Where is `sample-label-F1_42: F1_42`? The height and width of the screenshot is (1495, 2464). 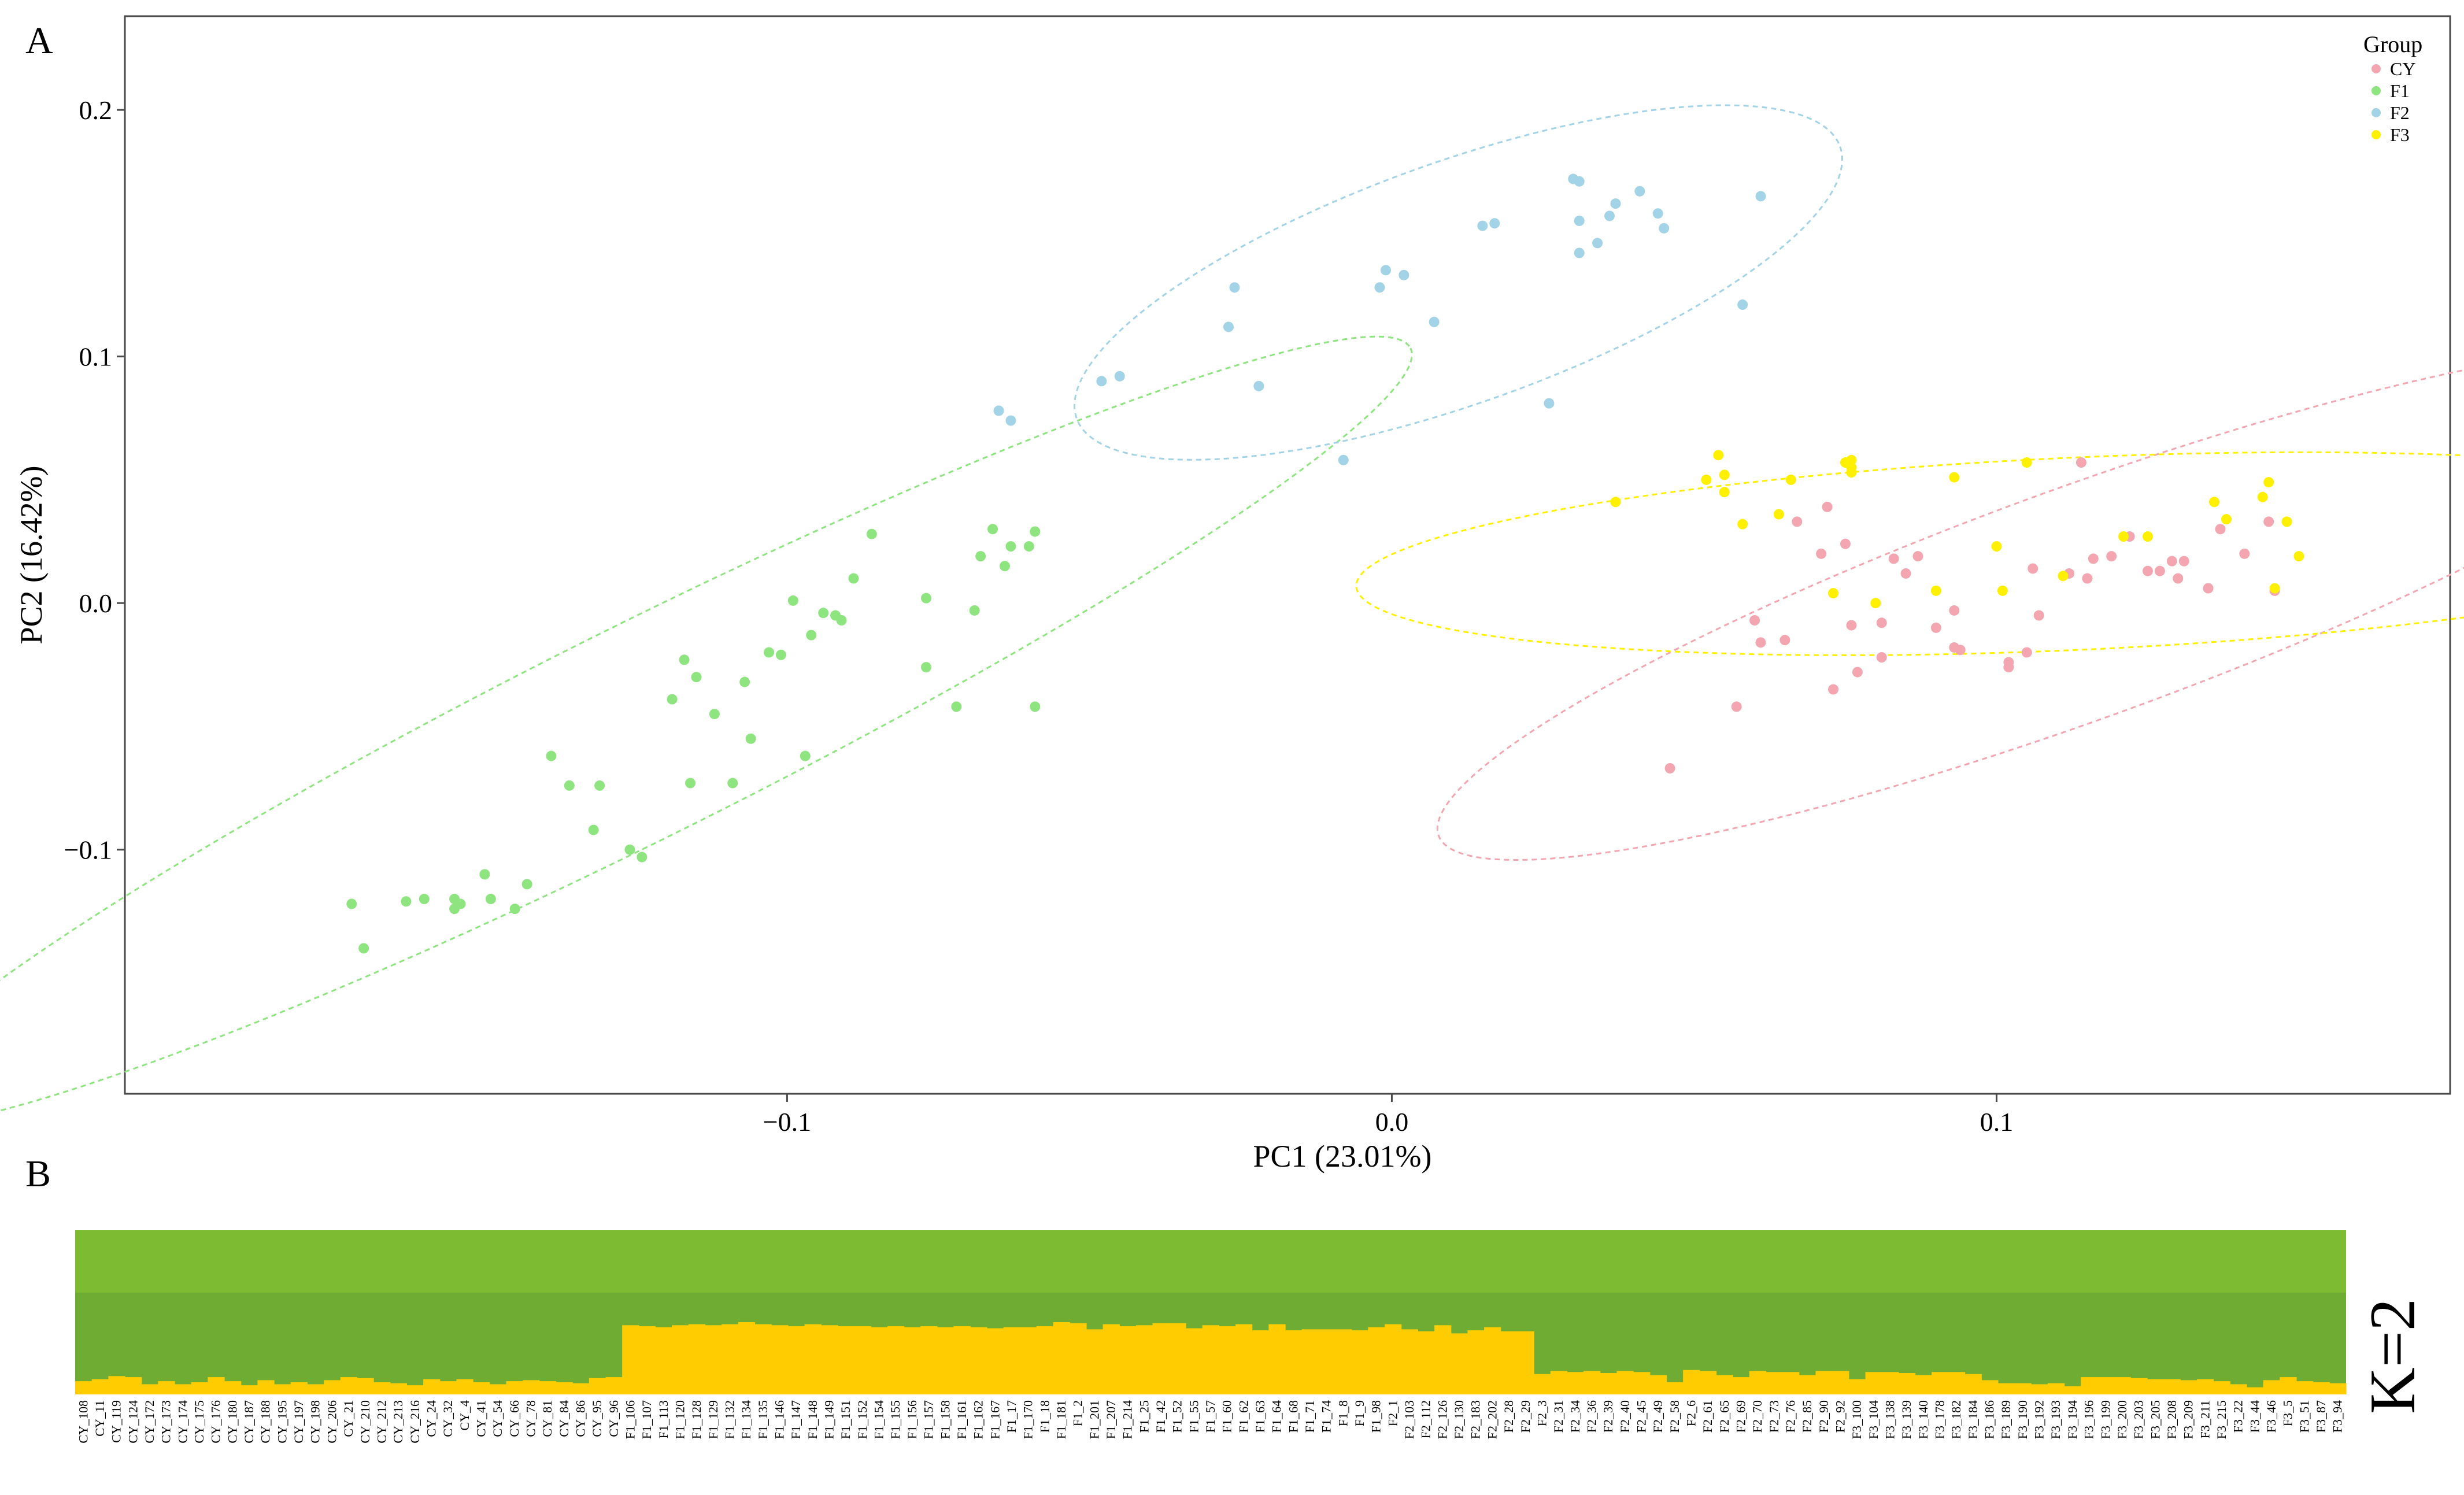 sample-label-F1_42: F1_42 is located at coordinates (1161, 1416).